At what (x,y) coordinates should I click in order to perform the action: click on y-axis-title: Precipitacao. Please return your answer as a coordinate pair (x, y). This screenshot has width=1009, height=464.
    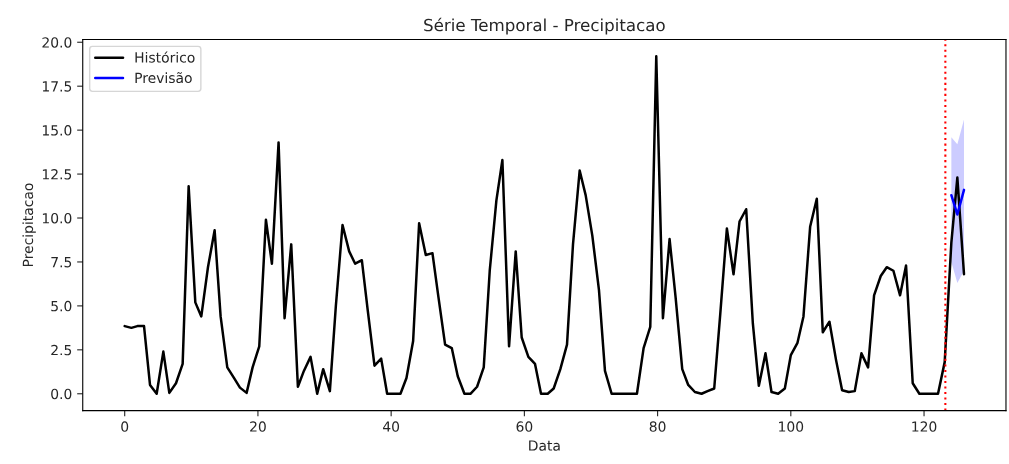
    Looking at the image, I should click on (29, 225).